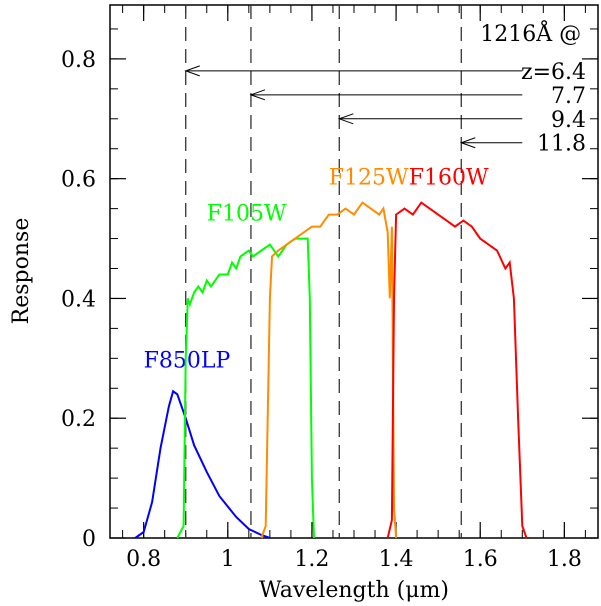  Describe the element at coordinates (187, 360) in the screenshot. I see `series-label-f850lp: F850LP` at that location.